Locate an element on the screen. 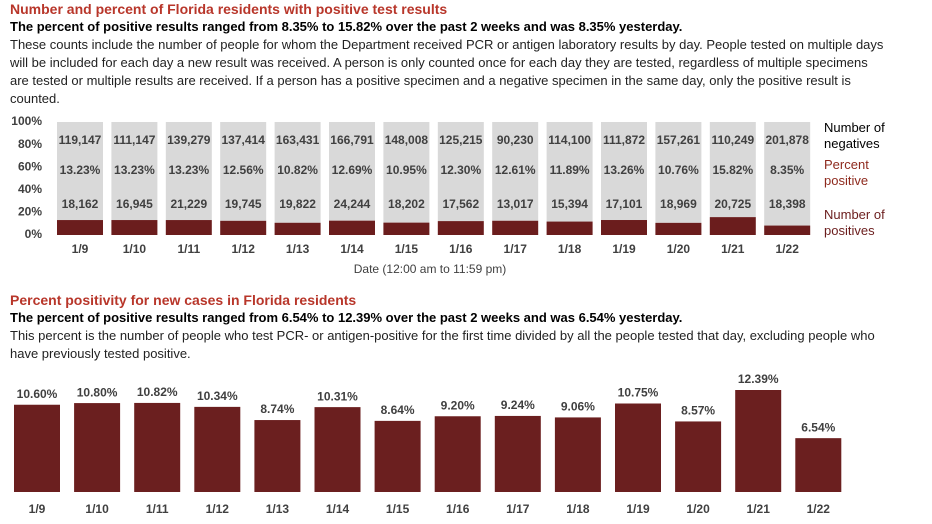  data-label: 125,215 is located at coordinates (461, 140).